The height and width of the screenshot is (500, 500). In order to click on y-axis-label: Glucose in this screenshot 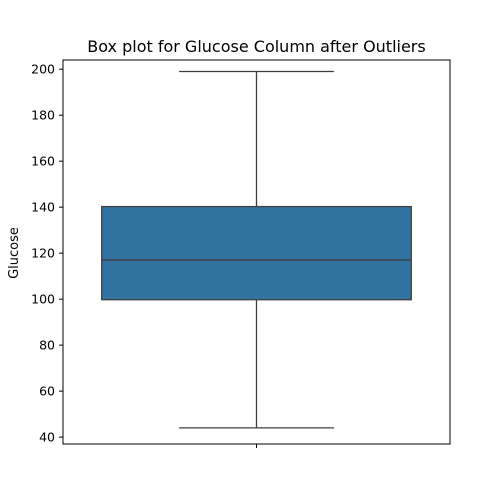, I will do `click(14, 253)`.